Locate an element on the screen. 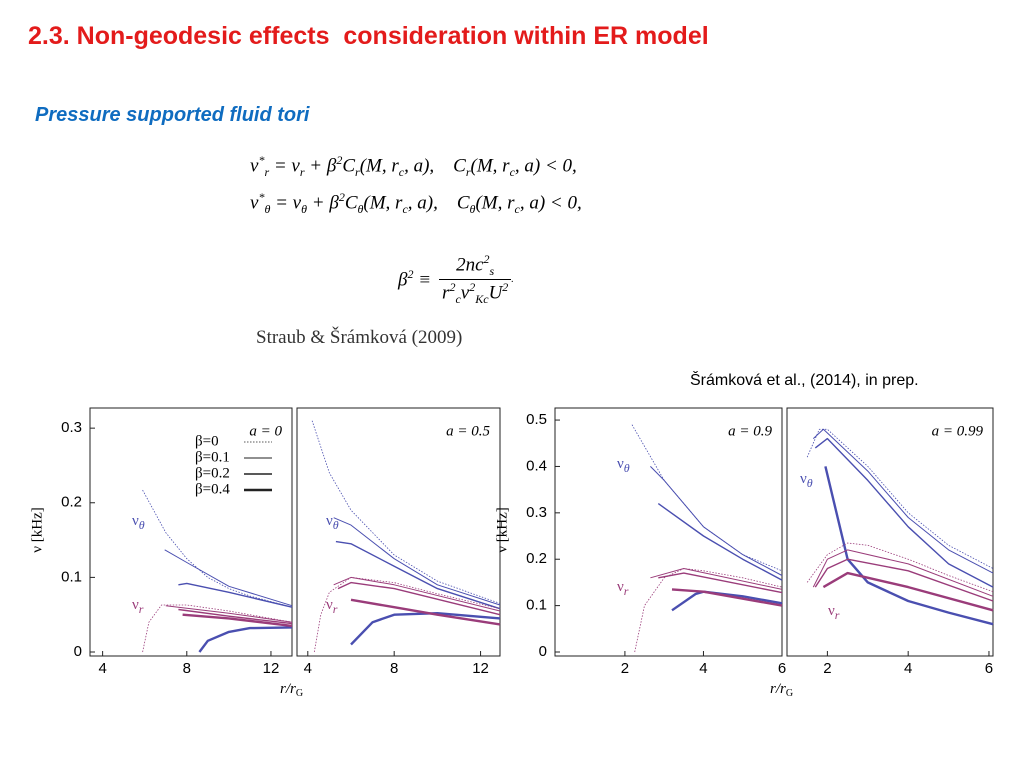 The image size is (1024, 768). panel-annotation: a = 0.5 is located at coordinates (468, 431).